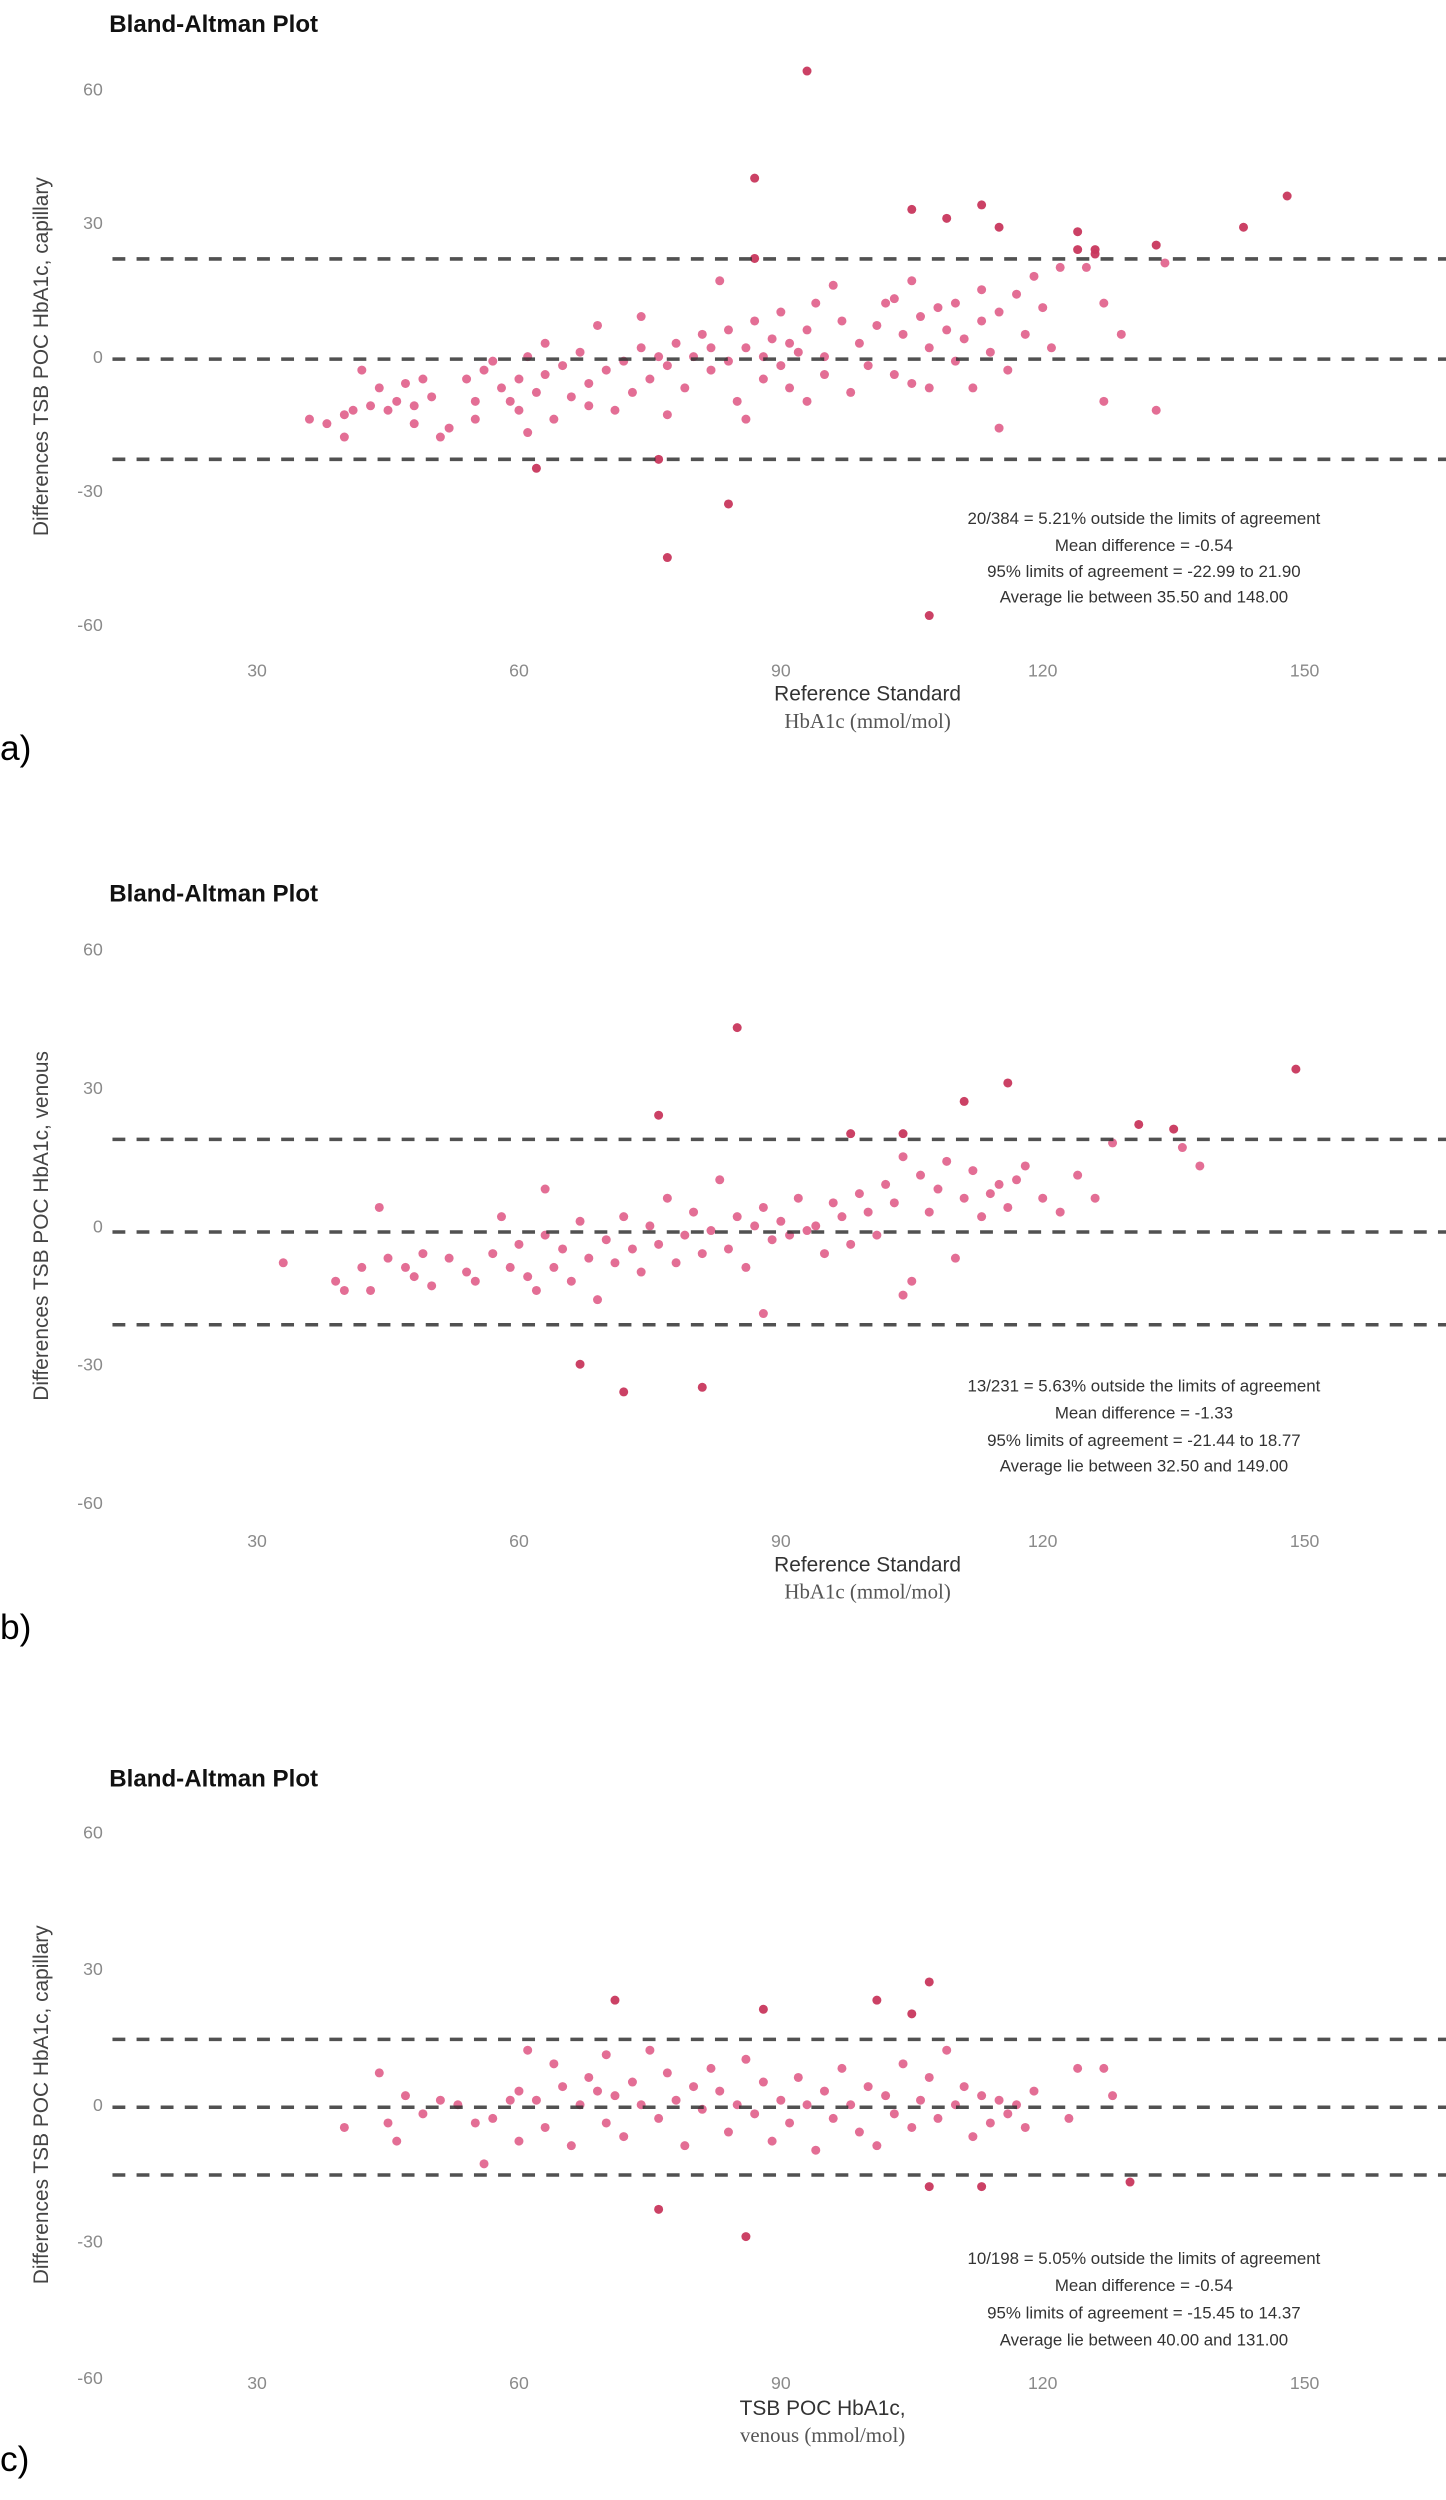  What do you see at coordinates (93, 1832) in the screenshot?
I see `y-tick-label: 60` at bounding box center [93, 1832].